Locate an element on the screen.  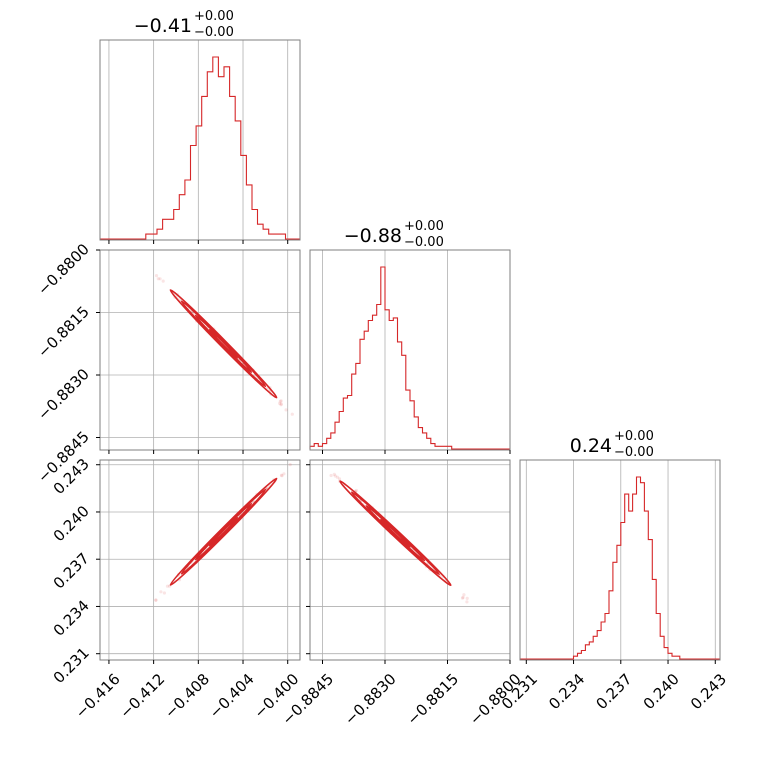
hist-1-steps is located at coordinates (409, 358).